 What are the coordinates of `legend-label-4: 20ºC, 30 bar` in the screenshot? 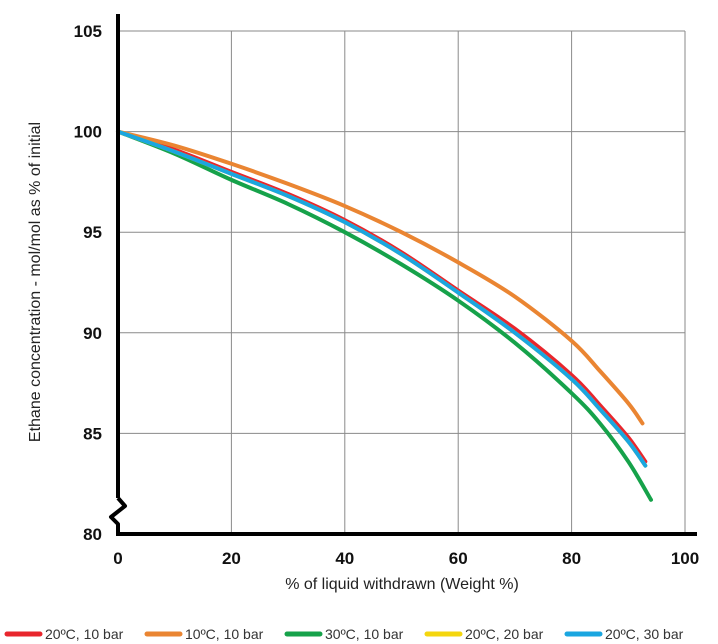 It's located at (644, 634).